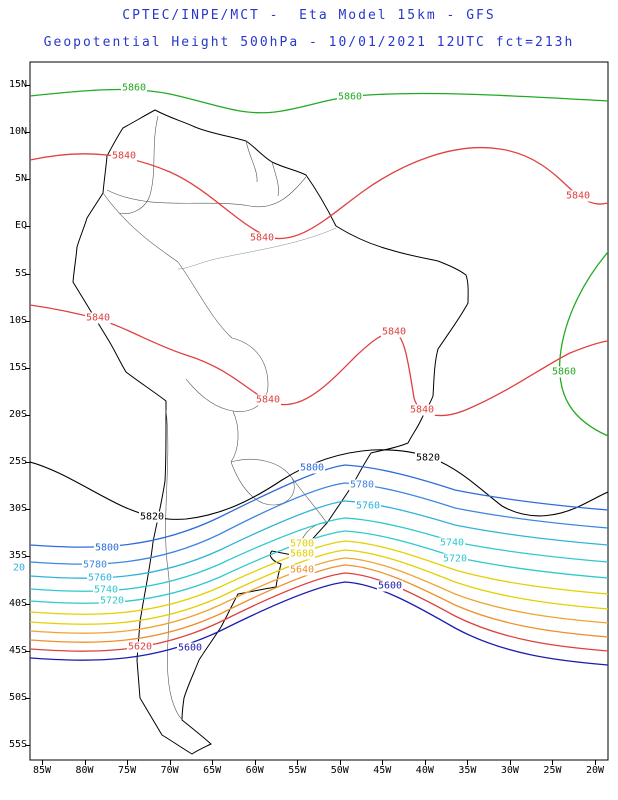 The height and width of the screenshot is (800, 618). I want to click on x-tick-label: 40W, so click(424, 770).